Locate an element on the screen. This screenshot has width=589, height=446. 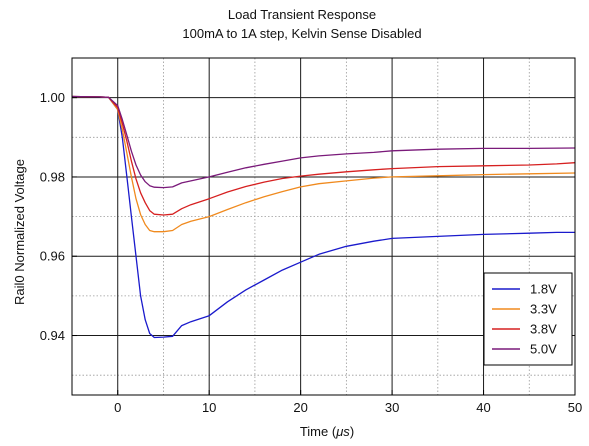
y-tick-label: 0.94 is located at coordinates (52, 335).